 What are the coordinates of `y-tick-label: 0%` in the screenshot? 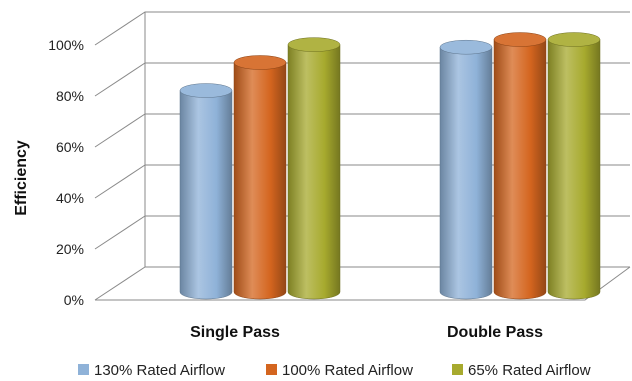 It's located at (74, 300).